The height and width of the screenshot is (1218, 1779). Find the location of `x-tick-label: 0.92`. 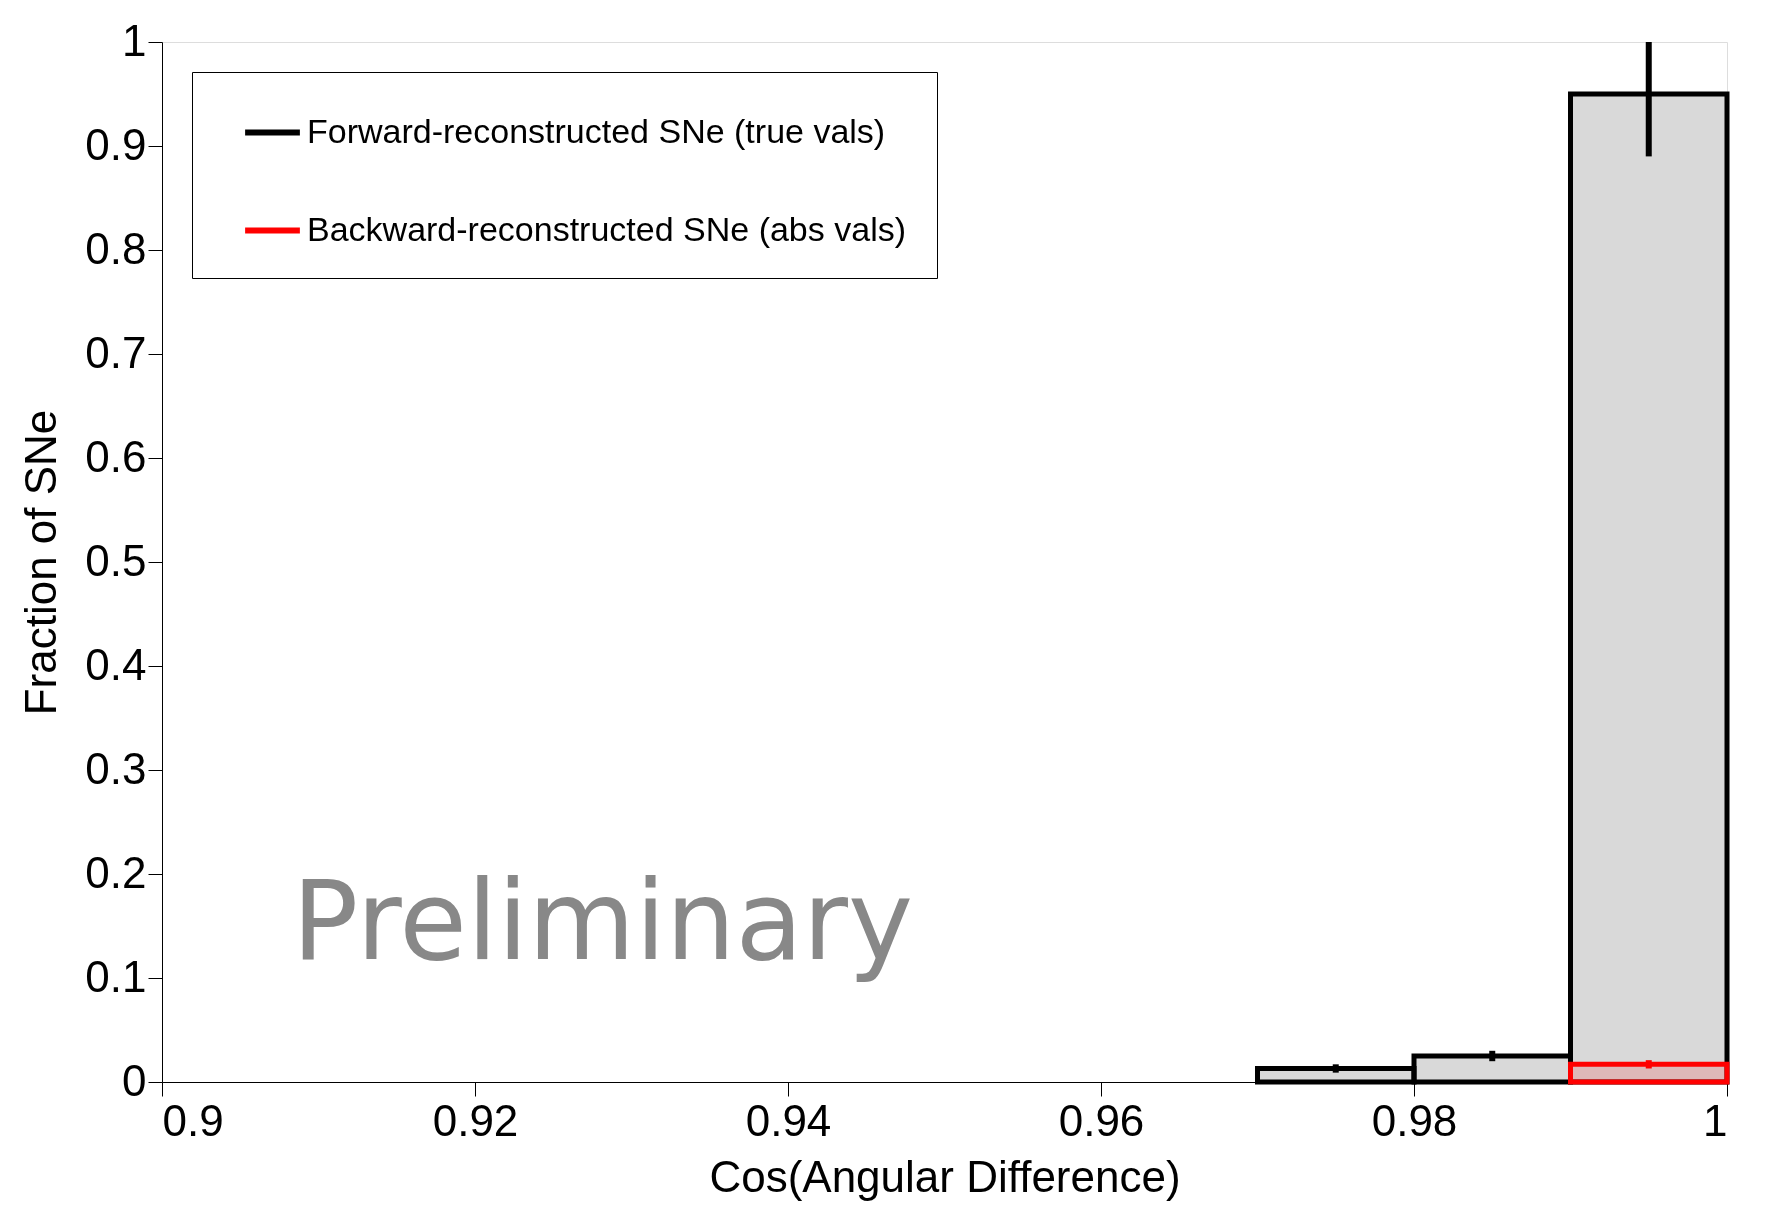

x-tick-label: 0.92 is located at coordinates (475, 1120).